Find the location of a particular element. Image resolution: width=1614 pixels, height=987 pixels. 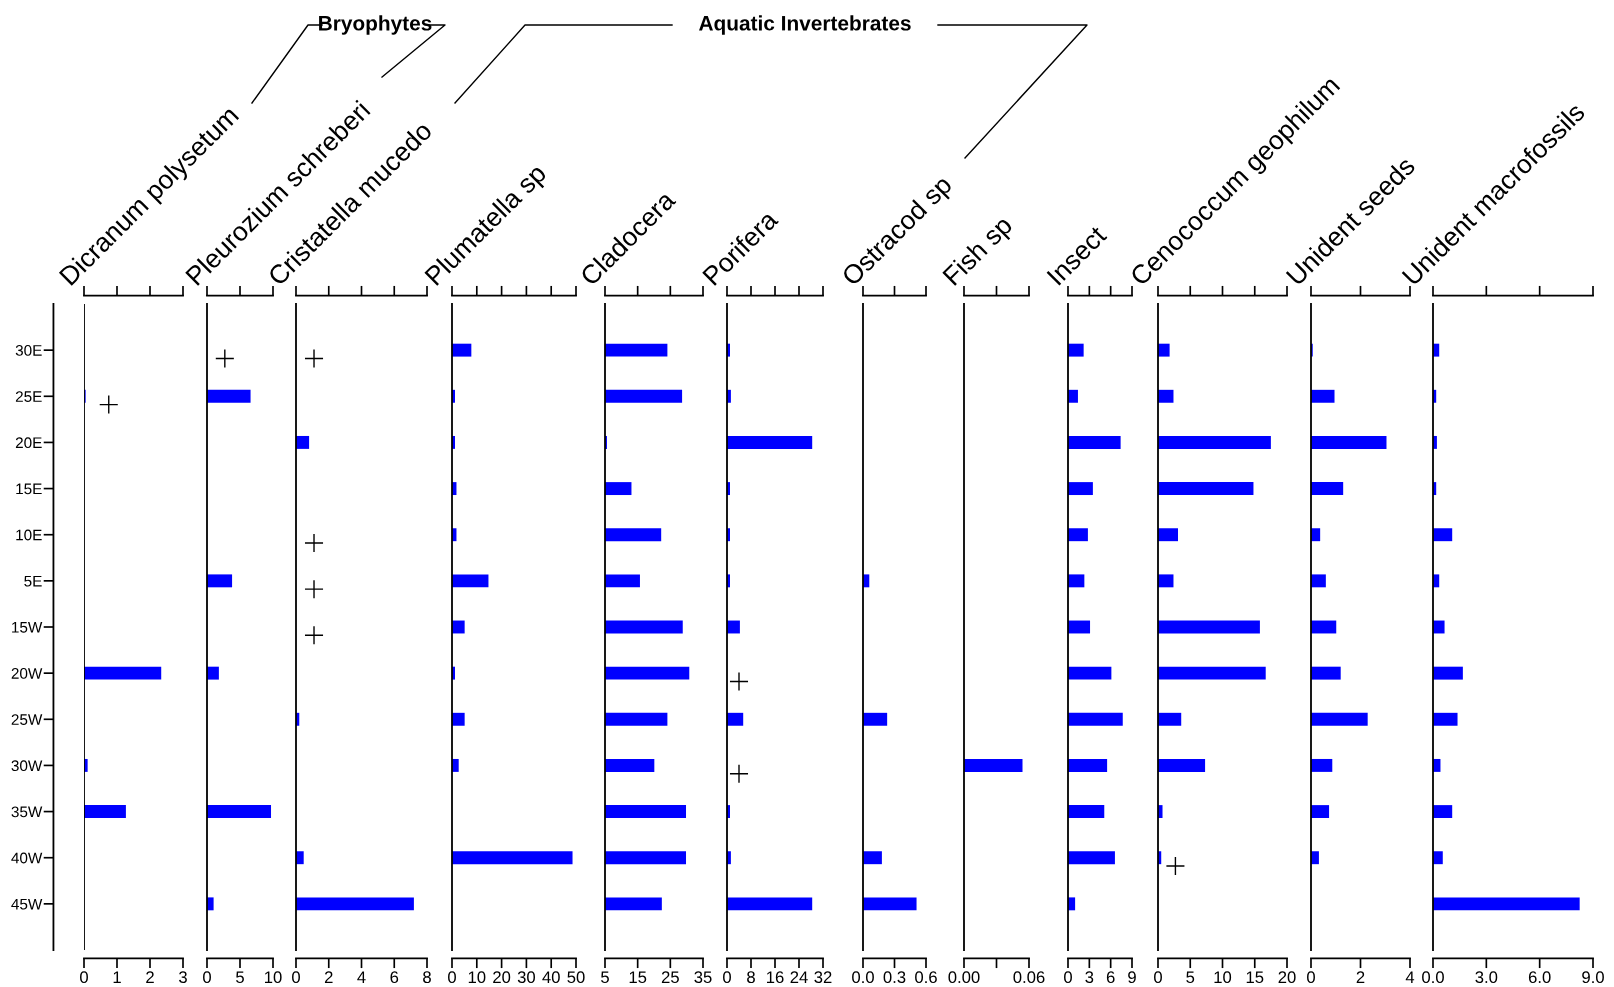

y-tick-label: 20E is located at coordinates (28, 443).